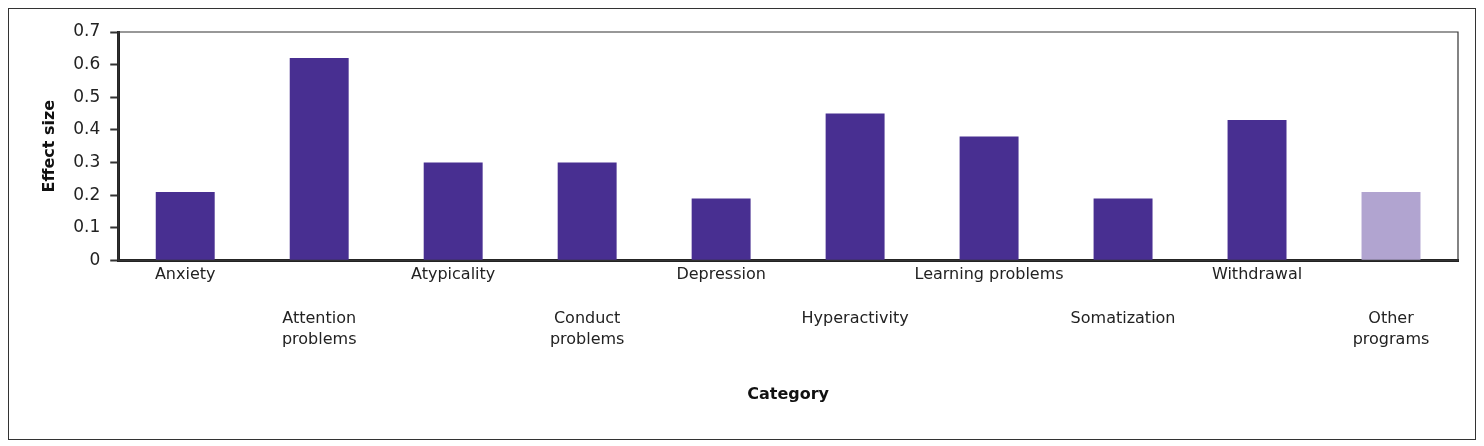  I want to click on x-axis-title: Category, so click(788, 393).